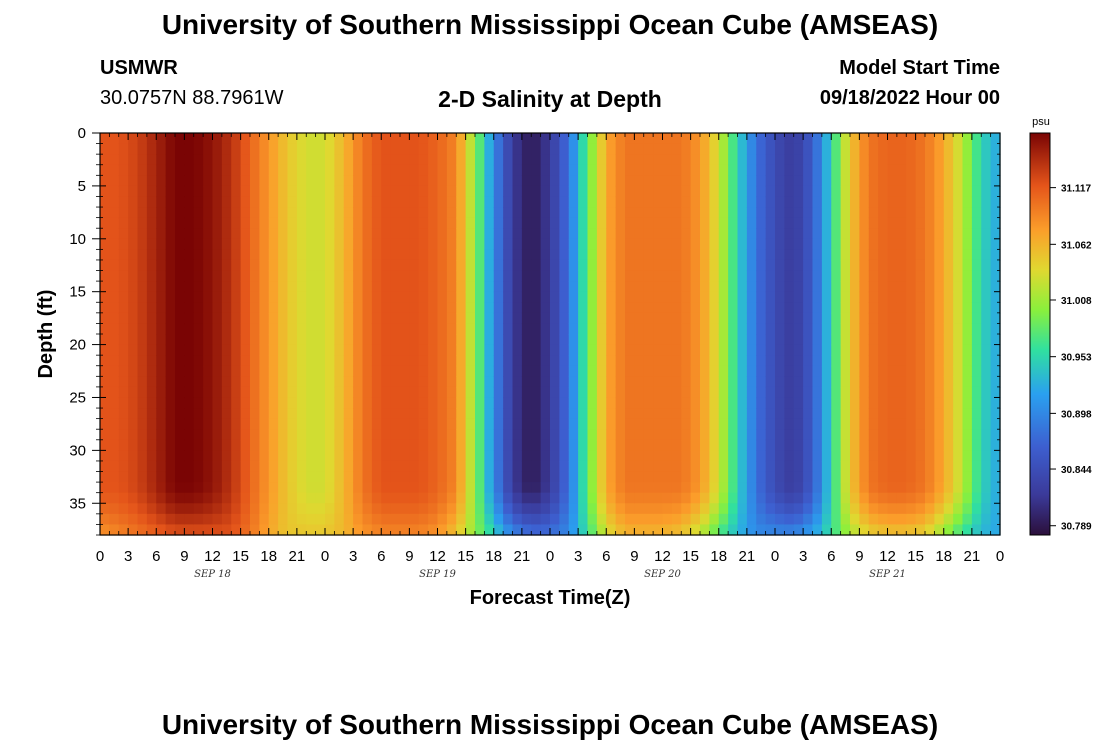  I want to click on y-tick-label: 30, so click(77, 450).